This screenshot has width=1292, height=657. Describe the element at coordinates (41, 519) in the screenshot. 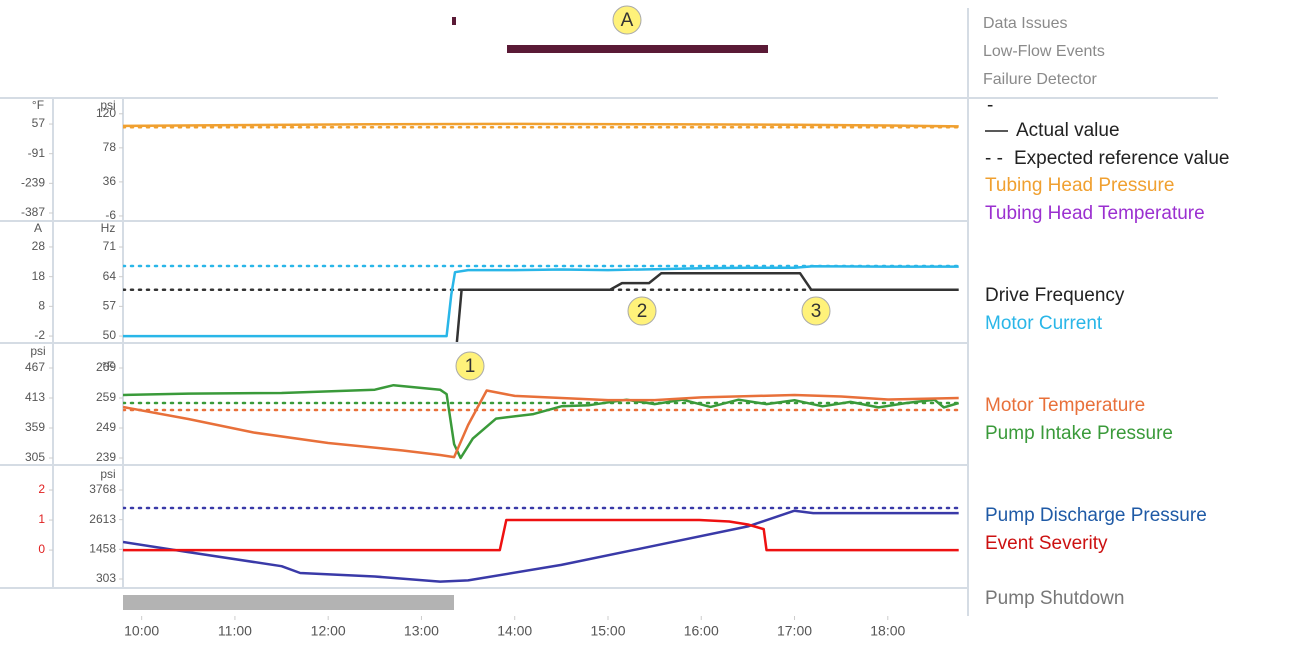

I see `y2-tick-label: 1` at that location.